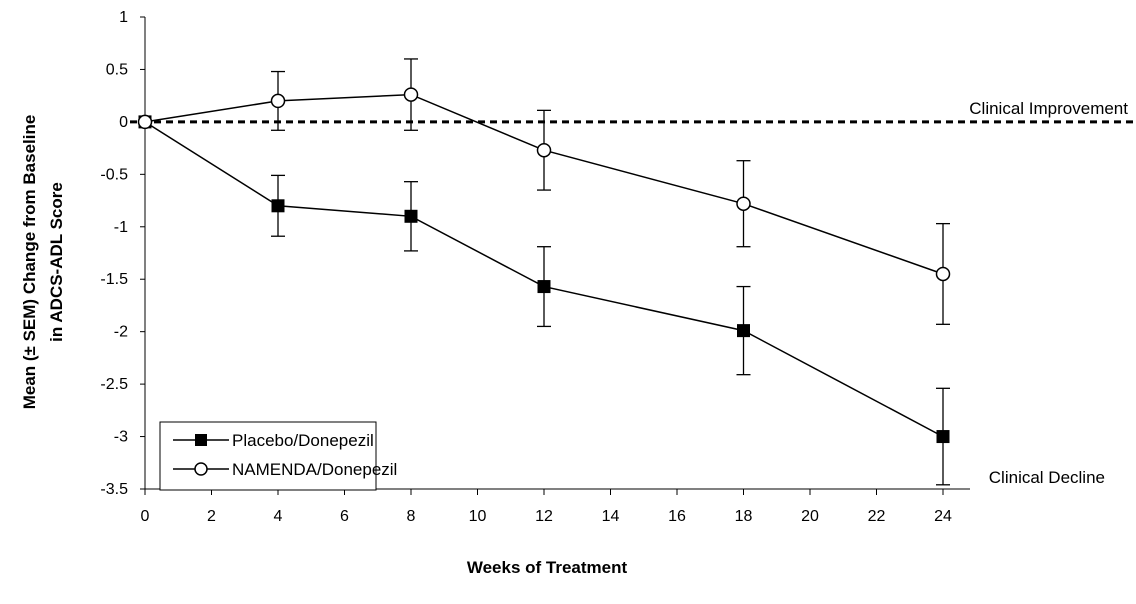 The width and height of the screenshot is (1136, 604). Describe the element at coordinates (114, 174) in the screenshot. I see `y-tick-label-3: -0.5` at that location.